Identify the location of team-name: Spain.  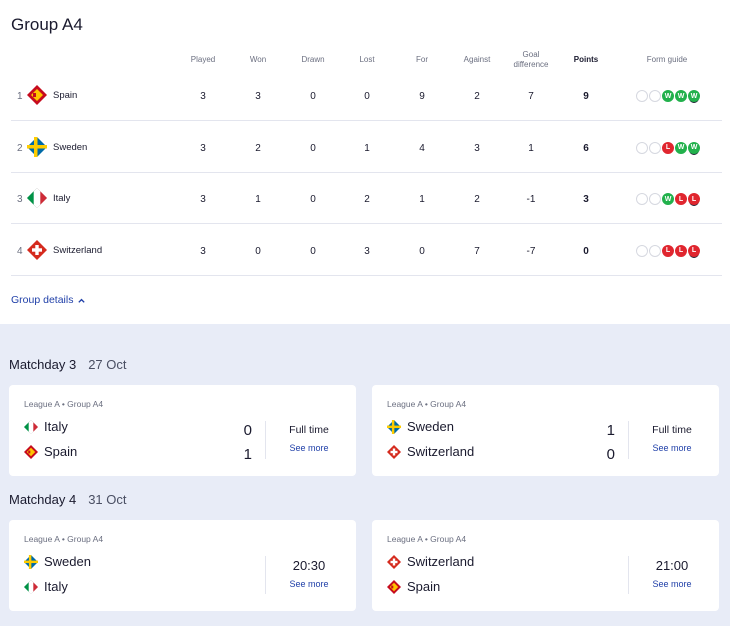
(65, 95).